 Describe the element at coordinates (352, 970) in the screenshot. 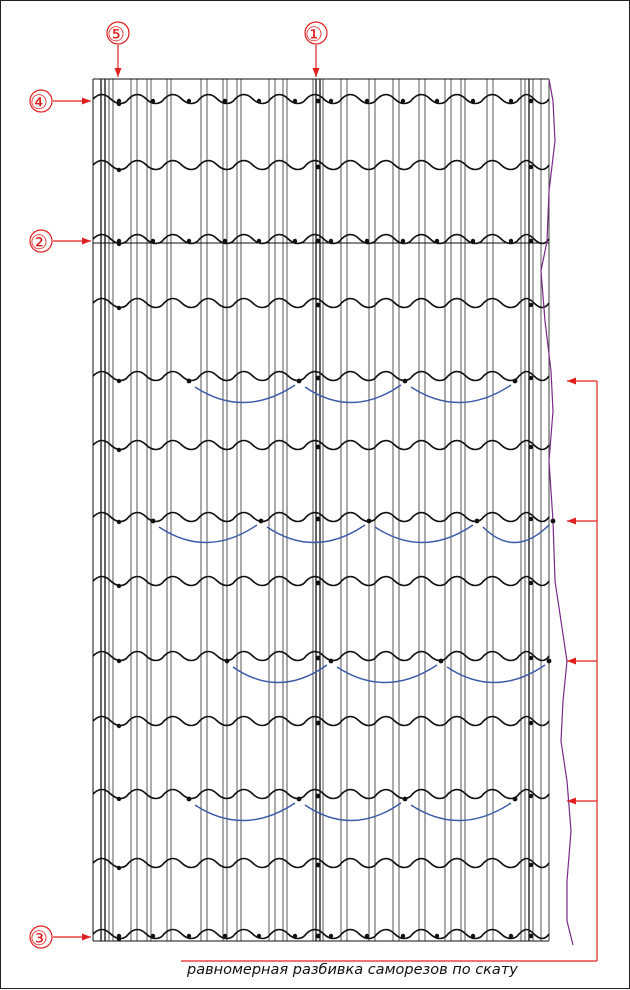

I see `caption-text: равномерная разбивка саморезов по скату` at that location.